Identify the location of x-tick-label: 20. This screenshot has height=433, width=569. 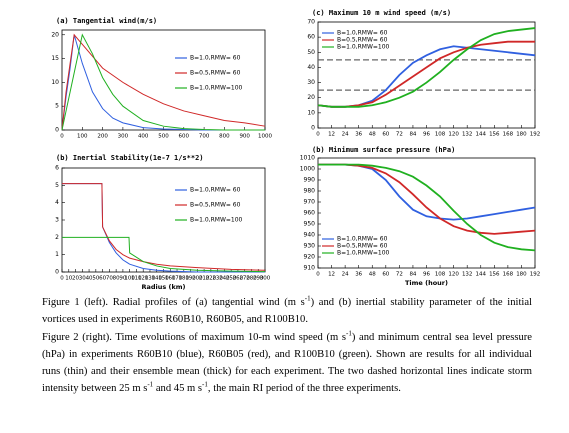
(75, 279).